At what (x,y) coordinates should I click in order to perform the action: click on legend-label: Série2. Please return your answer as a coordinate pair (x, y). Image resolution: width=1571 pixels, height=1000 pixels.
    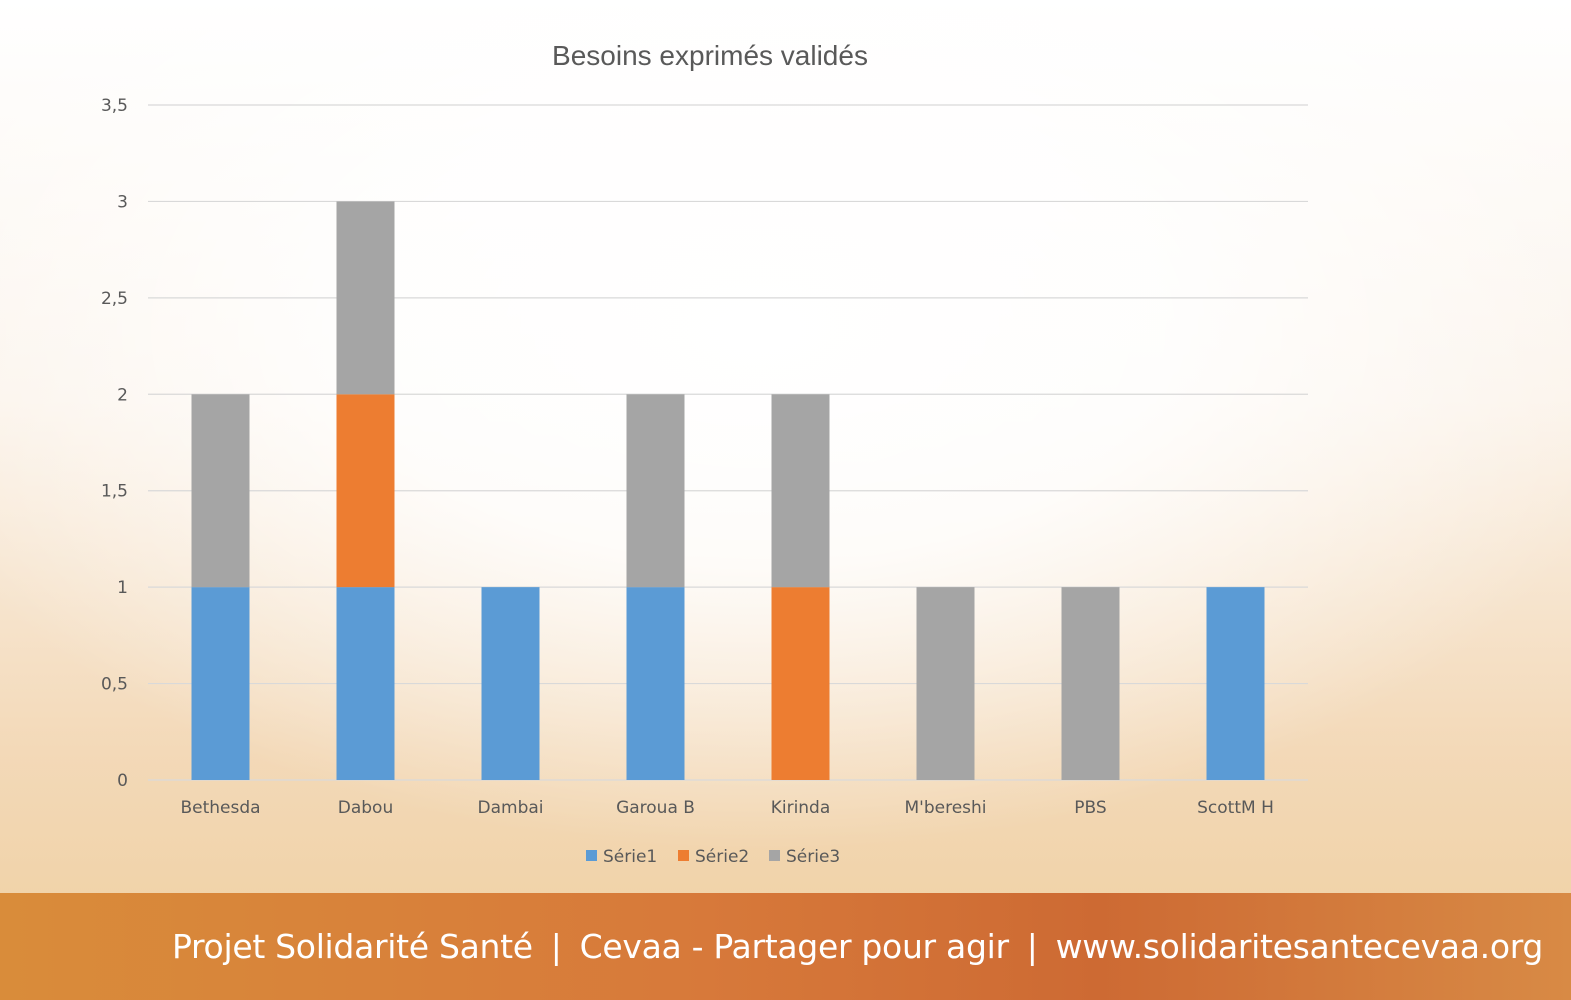
    Looking at the image, I should click on (722, 857).